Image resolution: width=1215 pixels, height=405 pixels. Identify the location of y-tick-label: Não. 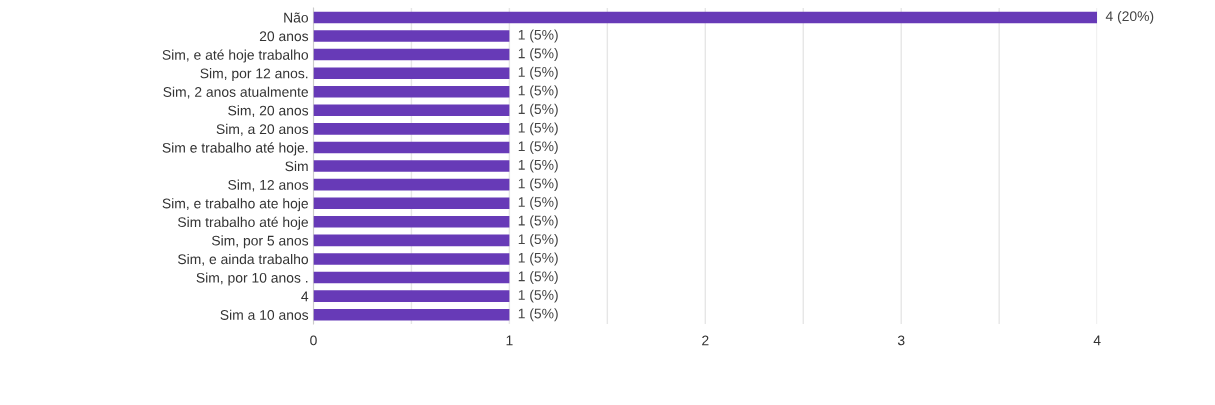
(296, 17).